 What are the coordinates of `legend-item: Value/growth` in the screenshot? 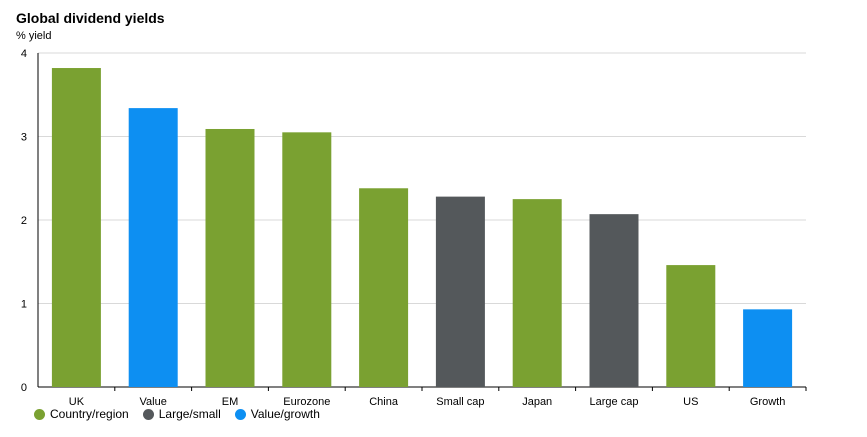 It's located at (277, 414).